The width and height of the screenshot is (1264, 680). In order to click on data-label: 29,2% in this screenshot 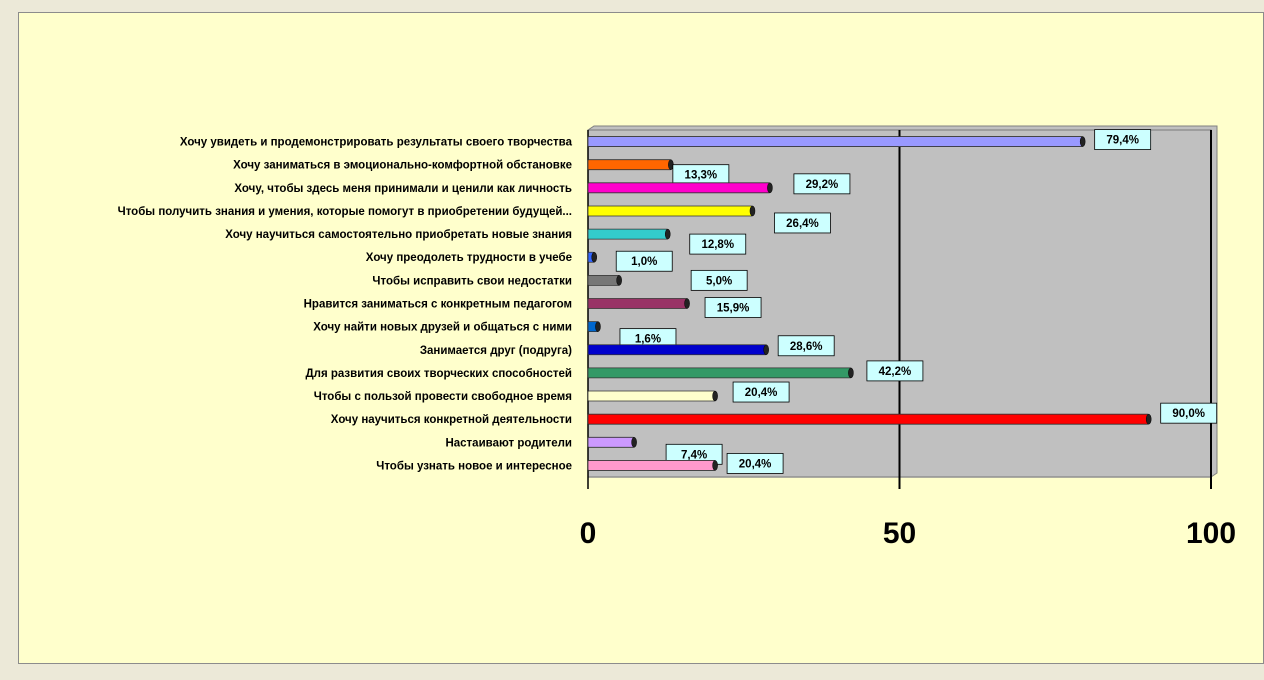, I will do `click(822, 185)`.